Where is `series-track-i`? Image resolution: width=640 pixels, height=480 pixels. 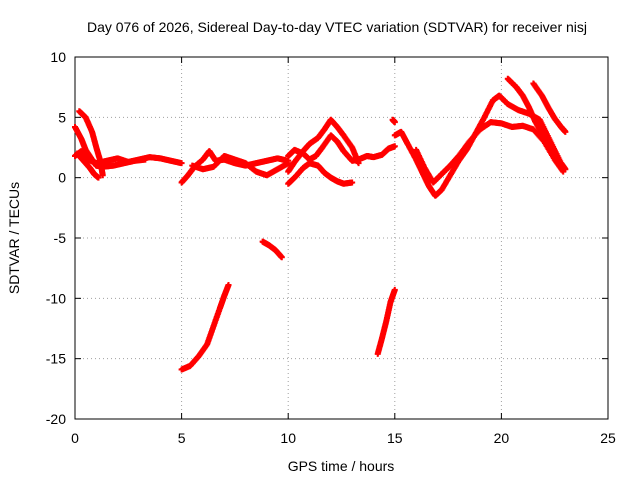 series-track-i is located at coordinates (320, 173).